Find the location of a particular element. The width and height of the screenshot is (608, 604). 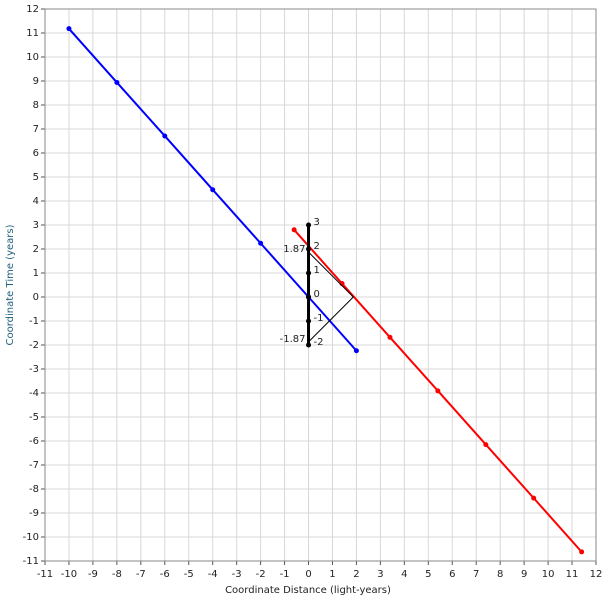

y-tick-label: -2 is located at coordinates (34, 345).